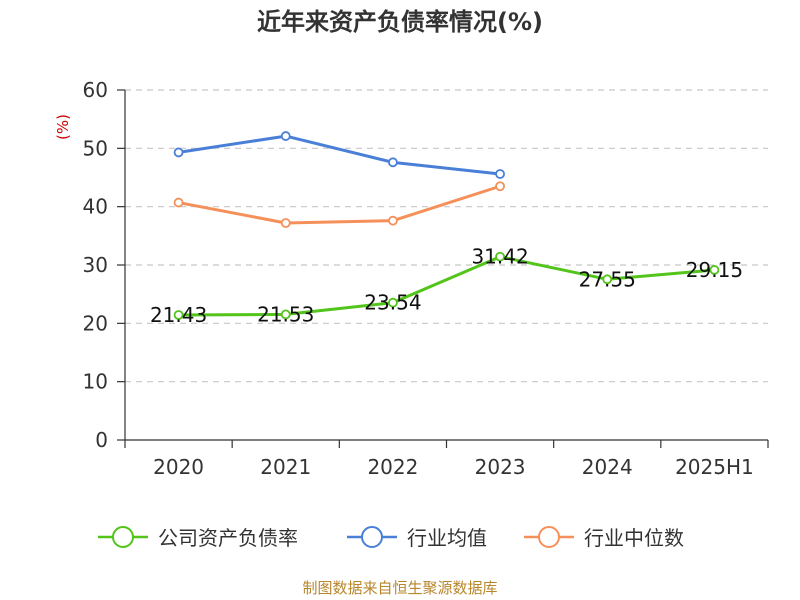 This screenshot has height=600, width=800. What do you see at coordinates (500, 467) in the screenshot?
I see `x-tick-label: 2023` at bounding box center [500, 467].